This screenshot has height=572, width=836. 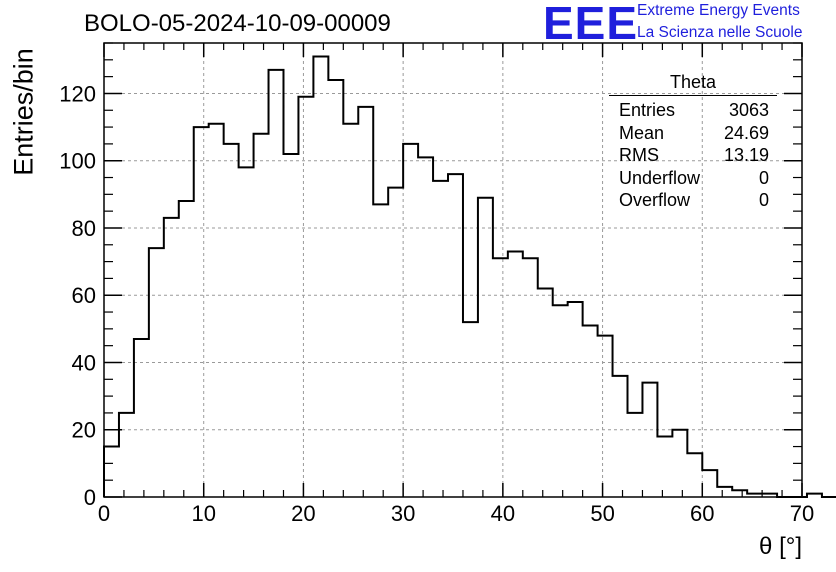 What do you see at coordinates (602, 513) in the screenshot?
I see `x-tick-label: 50` at bounding box center [602, 513].